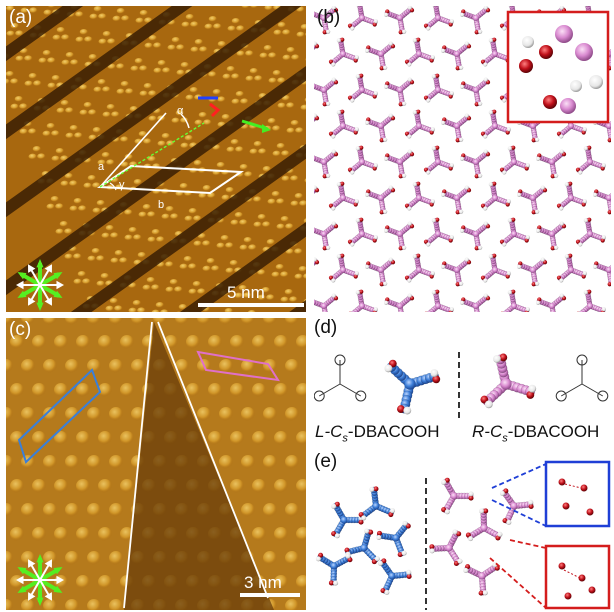  Describe the element at coordinates (238, 366) in the screenshot. I see `unit-cell-pink` at that location.